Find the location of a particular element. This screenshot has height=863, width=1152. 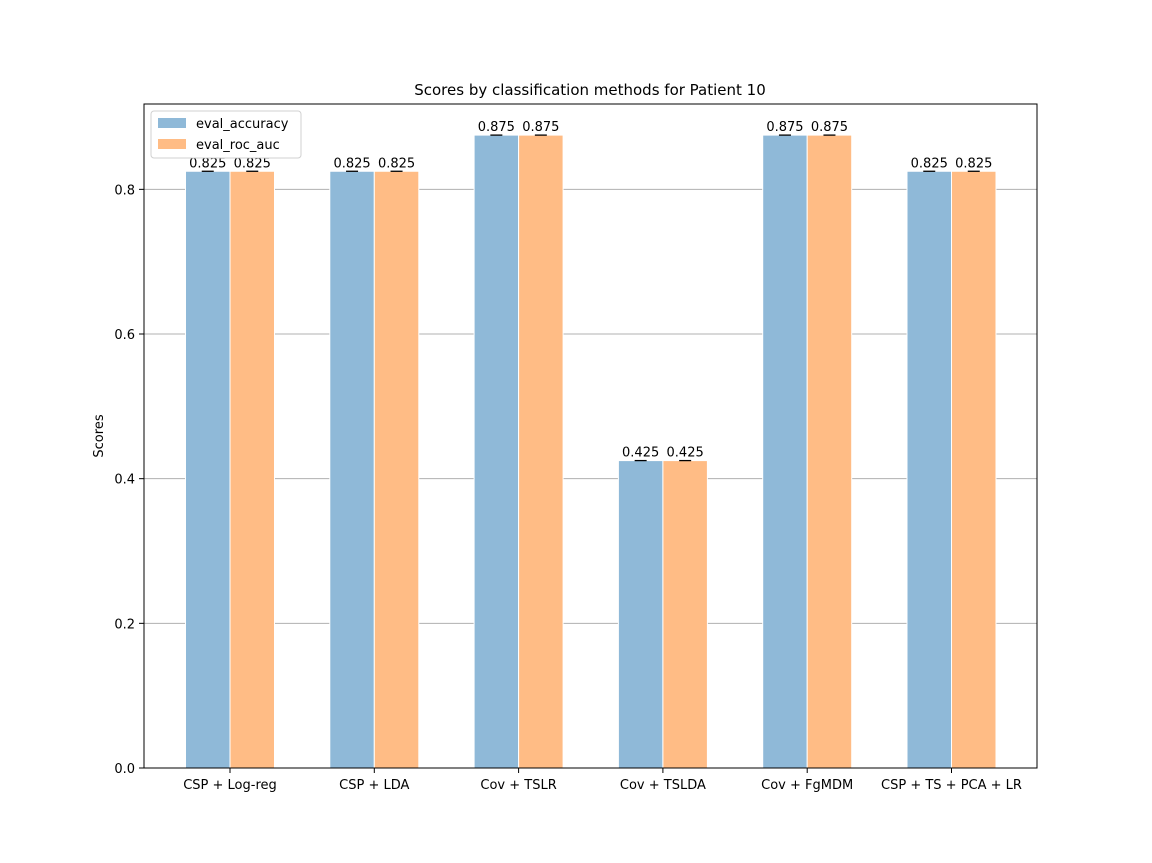

y-axis-label: Scores is located at coordinates (99, 435).